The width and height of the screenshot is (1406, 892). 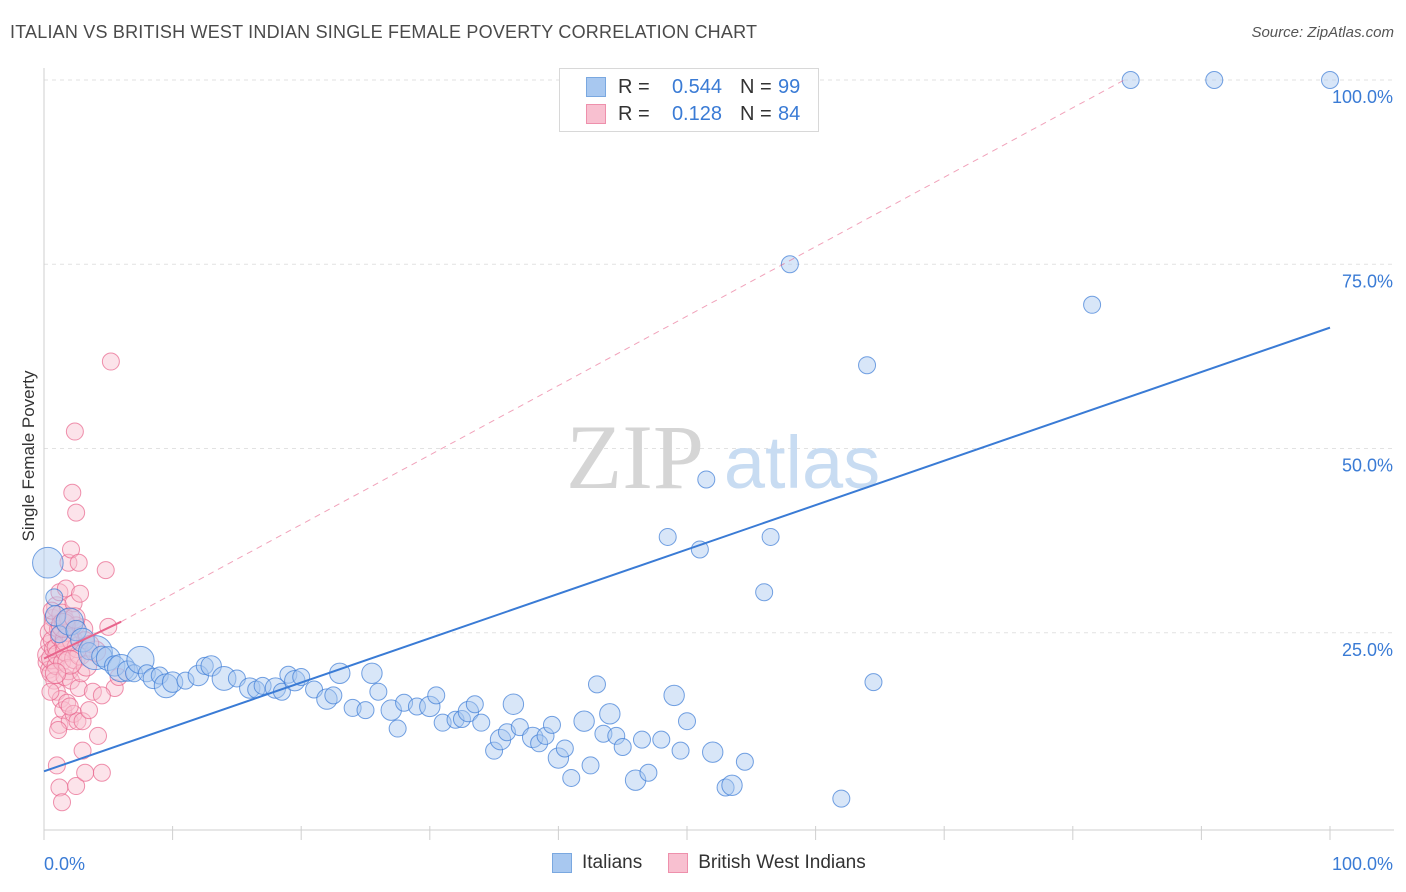 I want to click on y-tick-label: 75.0%, so click(x=1367, y=281).